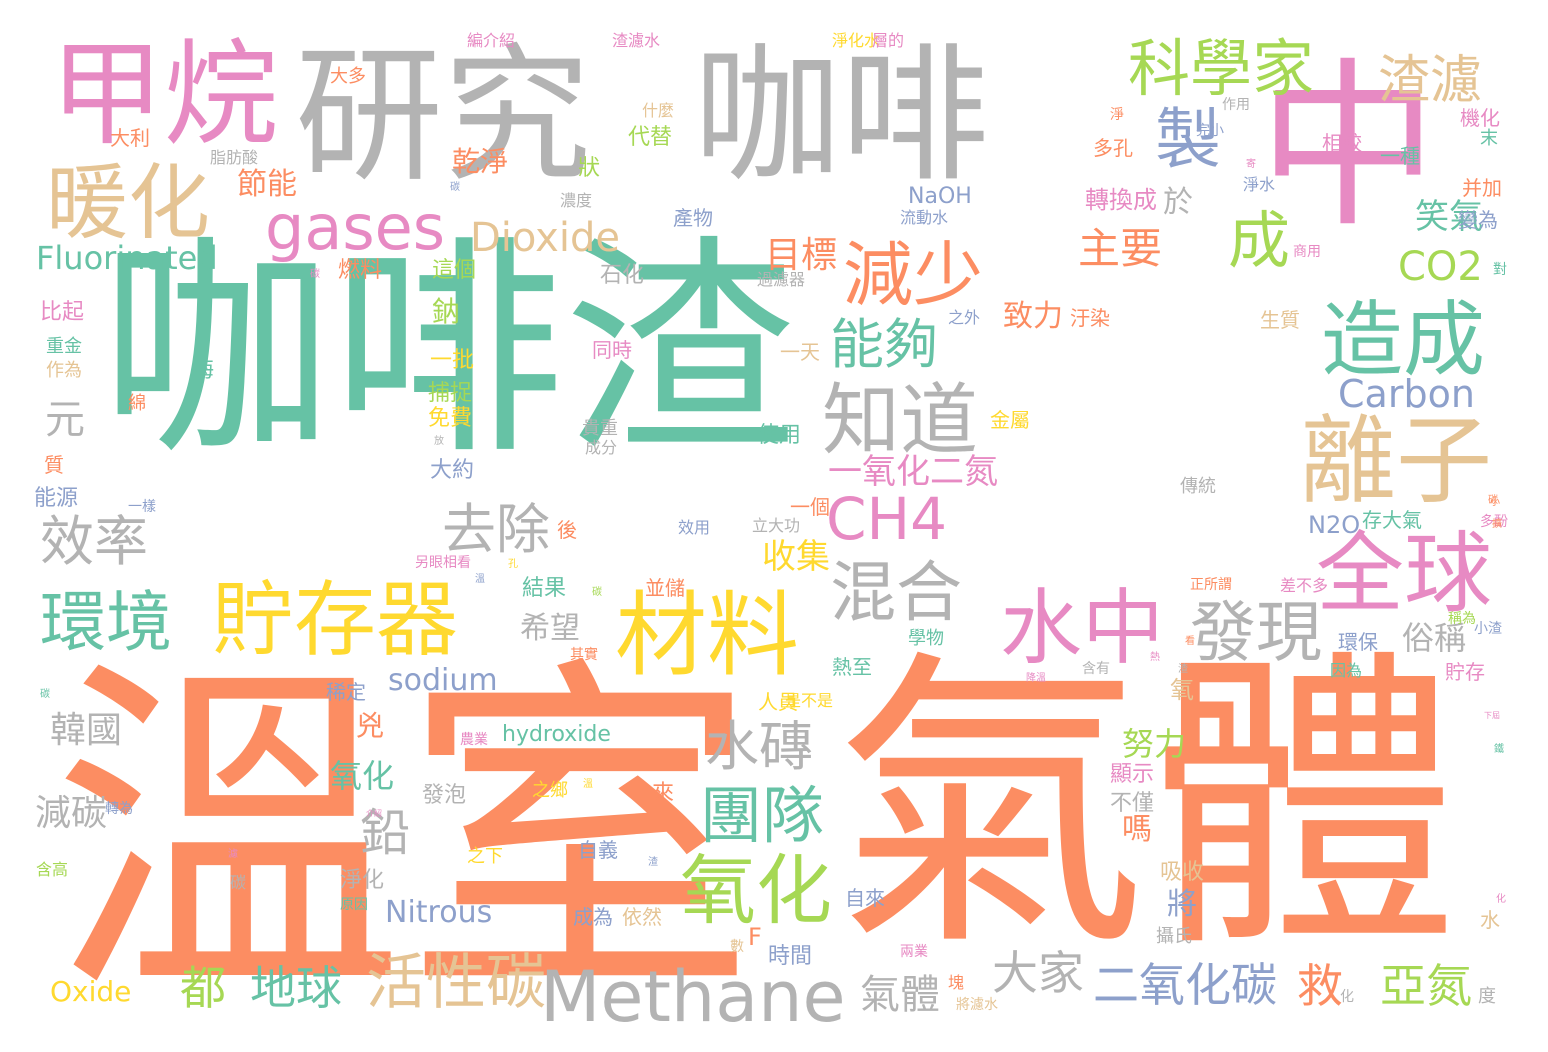 Image resolution: width=1548 pixels, height=1052 pixels. I want to click on word-purified-water: 淨化水, so click(856, 40).